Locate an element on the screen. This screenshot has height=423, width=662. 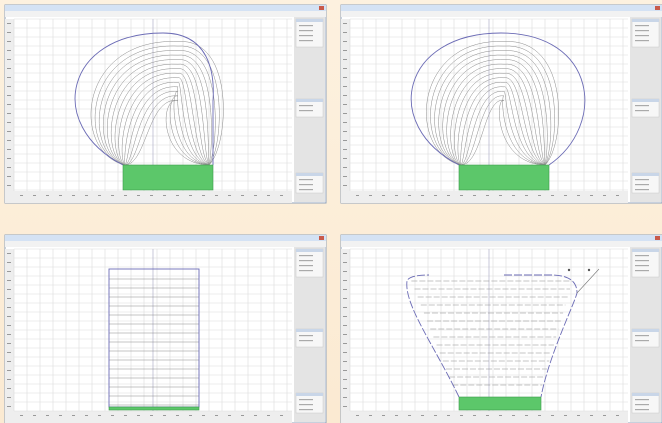
guide-line is located at coordinates (588, 281).